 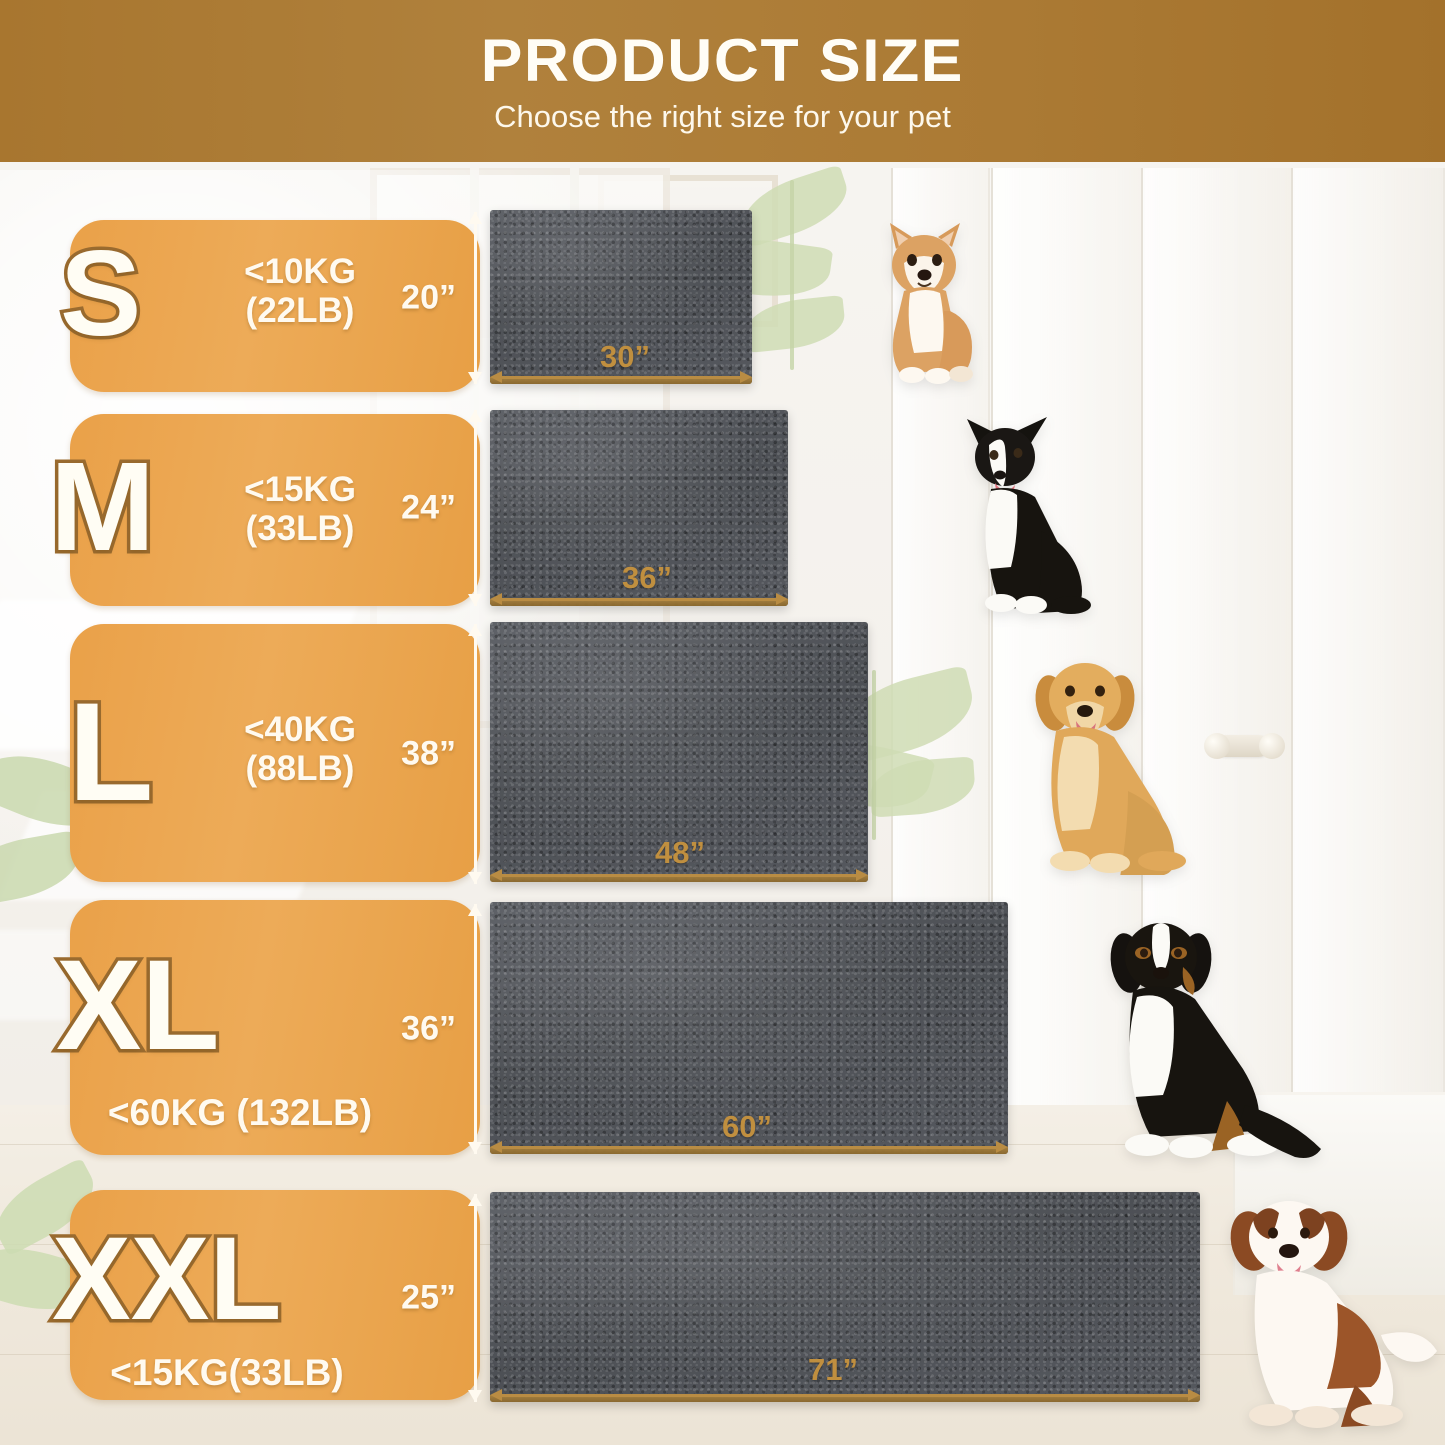 I want to click on height-label-xxl: 25”, so click(x=428, y=1297).